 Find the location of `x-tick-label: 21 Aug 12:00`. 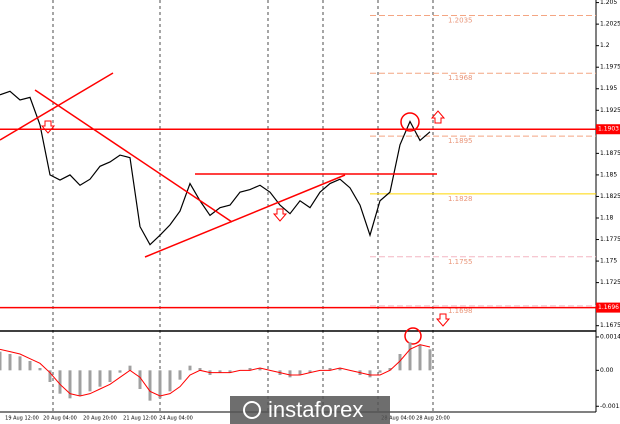

x-tick-label: 21 Aug 12:00 is located at coordinates (140, 419).